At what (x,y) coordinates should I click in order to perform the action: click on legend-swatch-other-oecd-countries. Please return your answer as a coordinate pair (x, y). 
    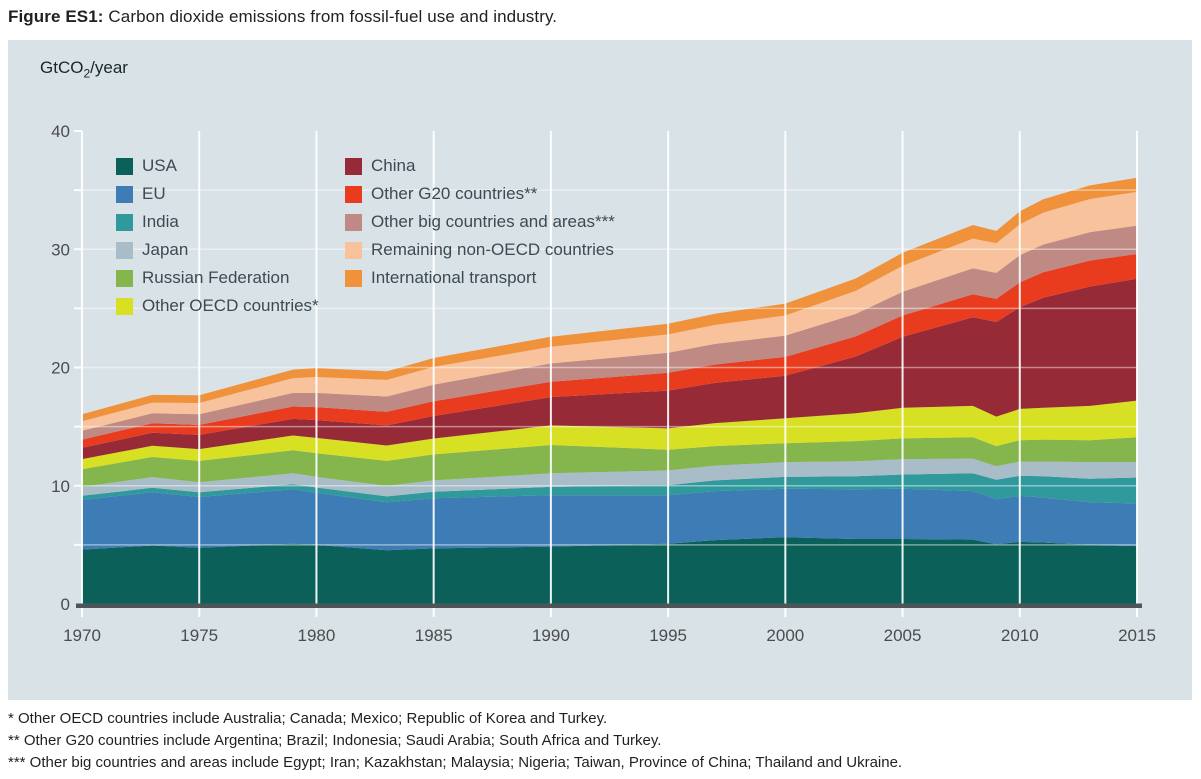
    Looking at the image, I should click on (124, 306).